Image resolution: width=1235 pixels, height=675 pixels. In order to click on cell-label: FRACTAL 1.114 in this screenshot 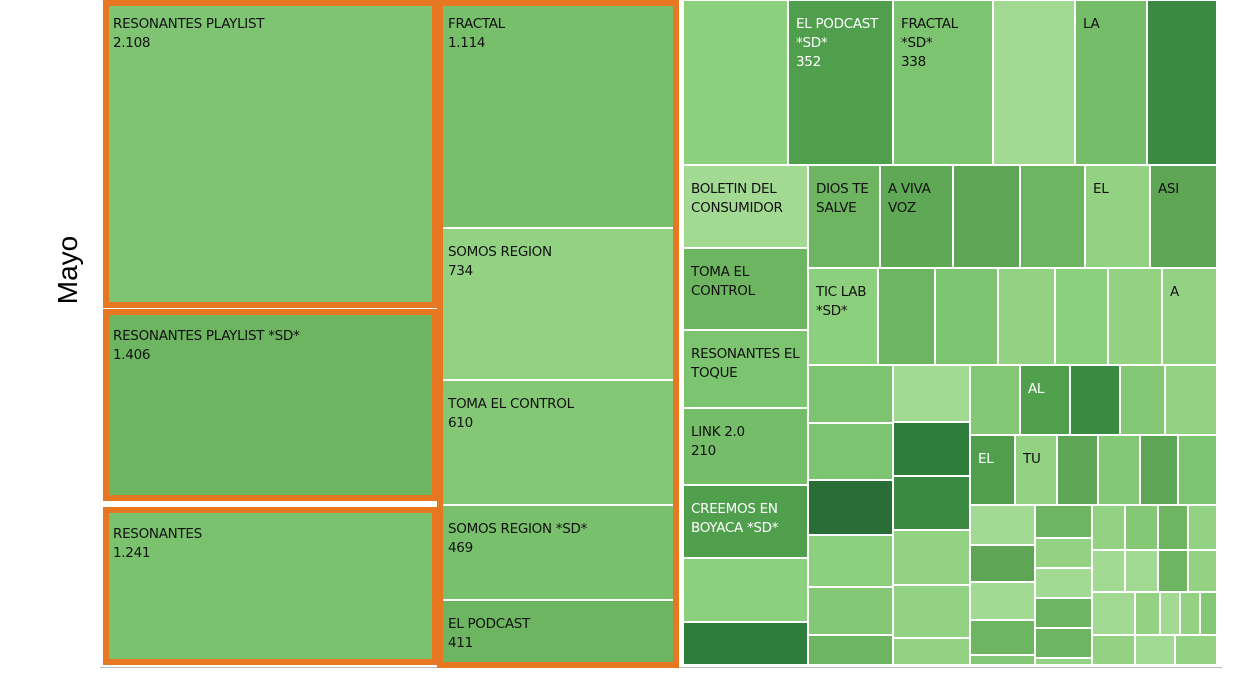, I will do `click(559, 34)`.